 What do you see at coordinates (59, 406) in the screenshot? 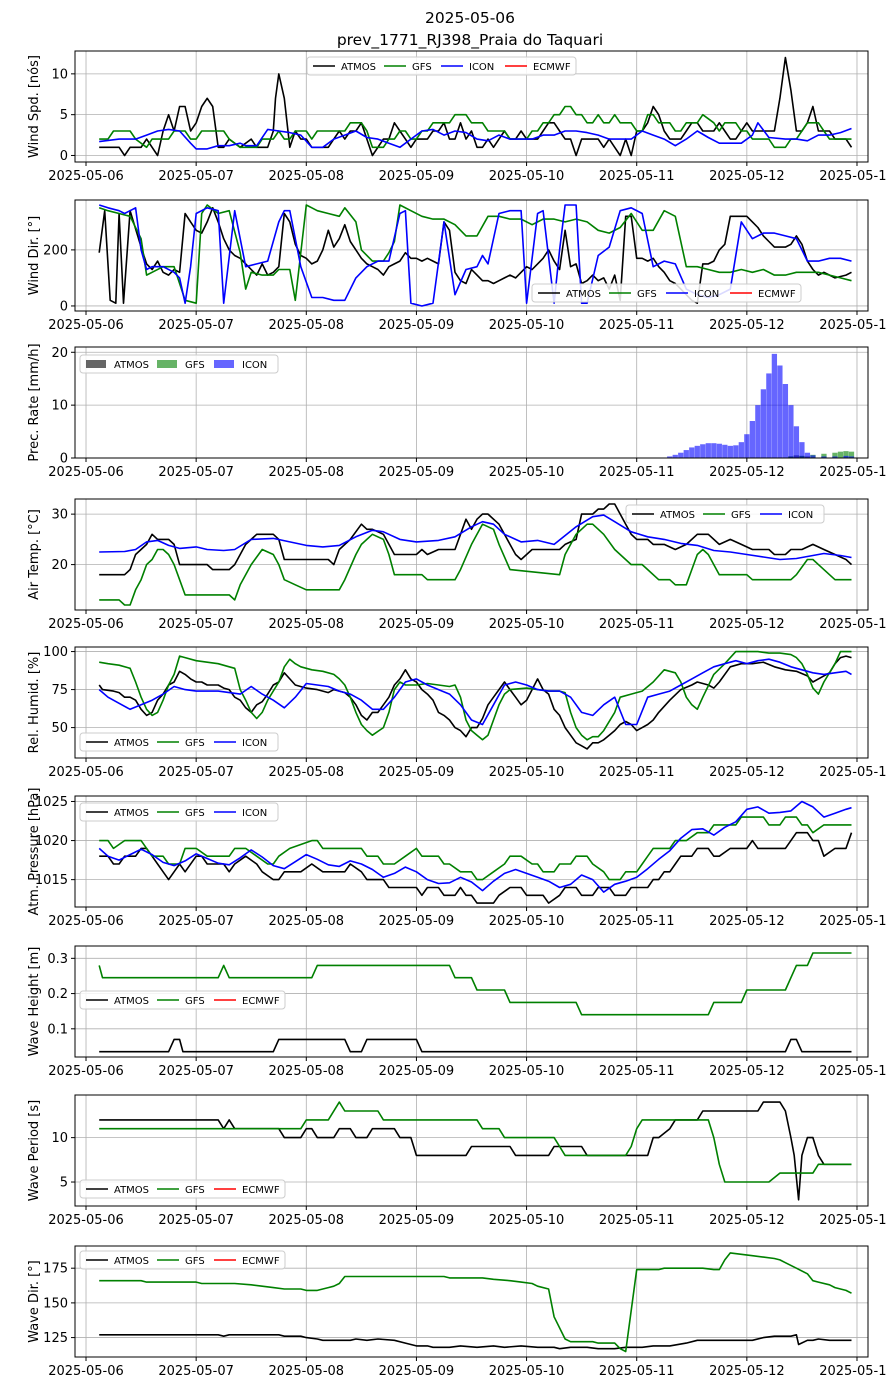
I see `y-tick-label: 10` at bounding box center [59, 406].